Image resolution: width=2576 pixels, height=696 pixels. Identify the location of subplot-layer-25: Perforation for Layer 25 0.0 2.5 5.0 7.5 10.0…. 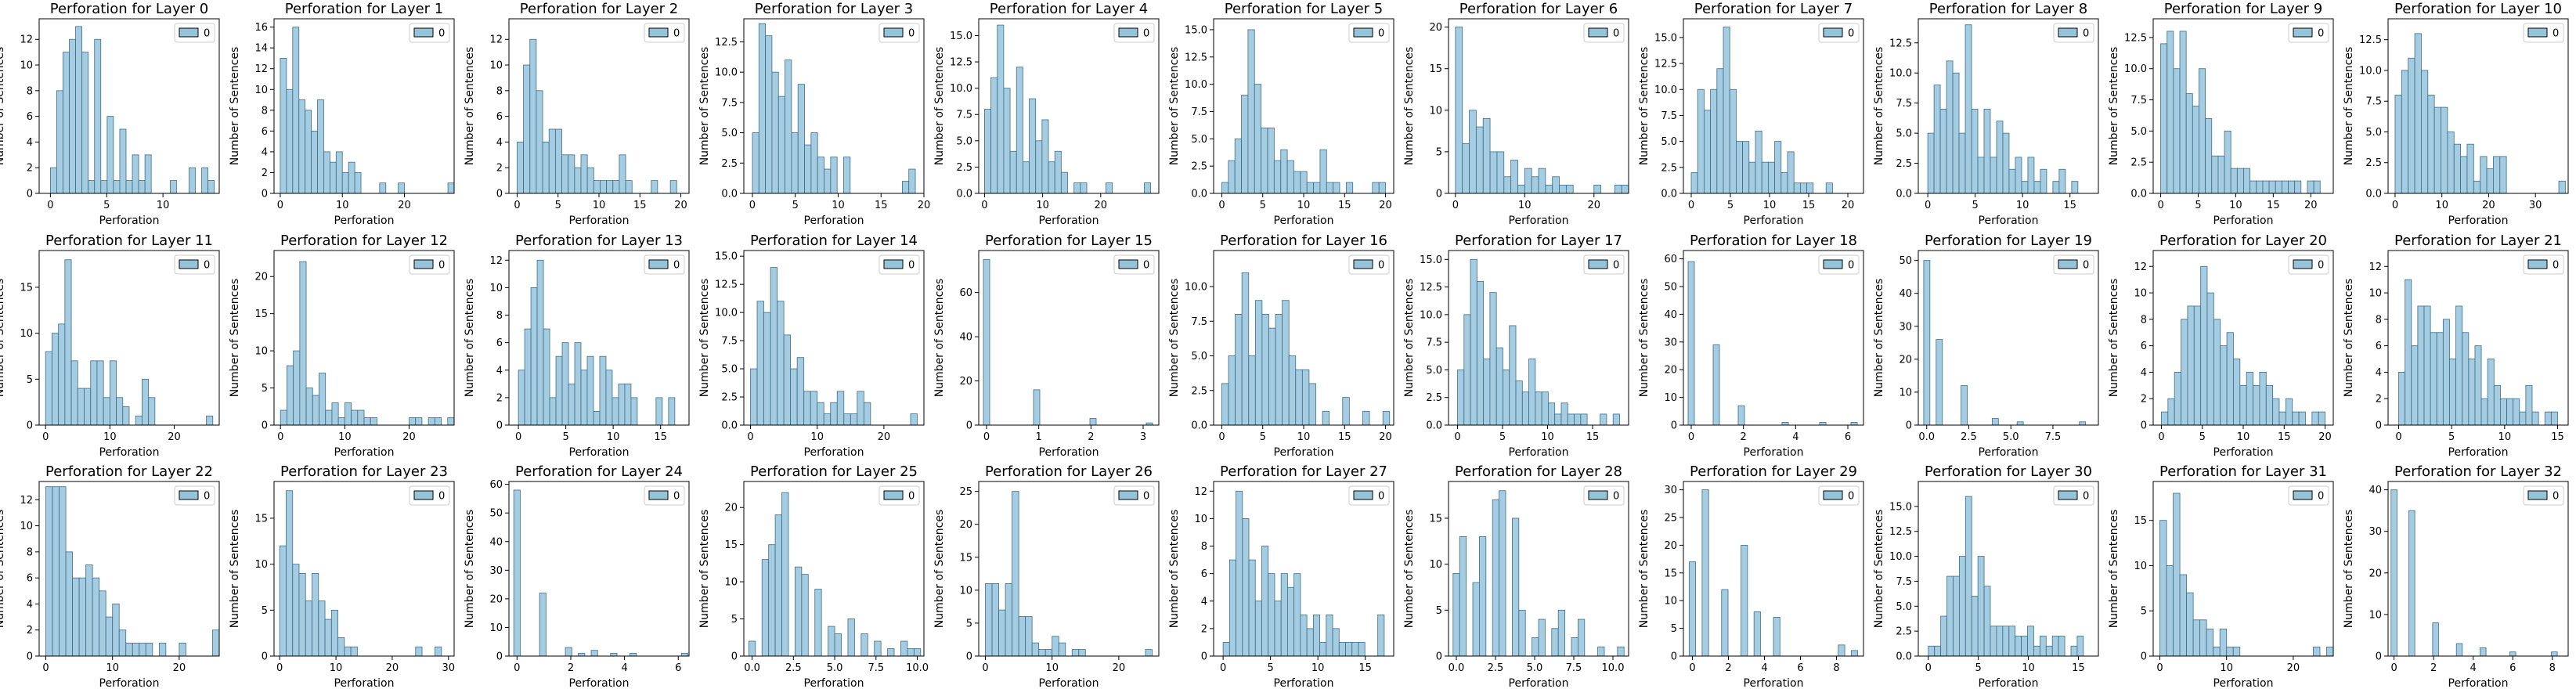
(813, 576).